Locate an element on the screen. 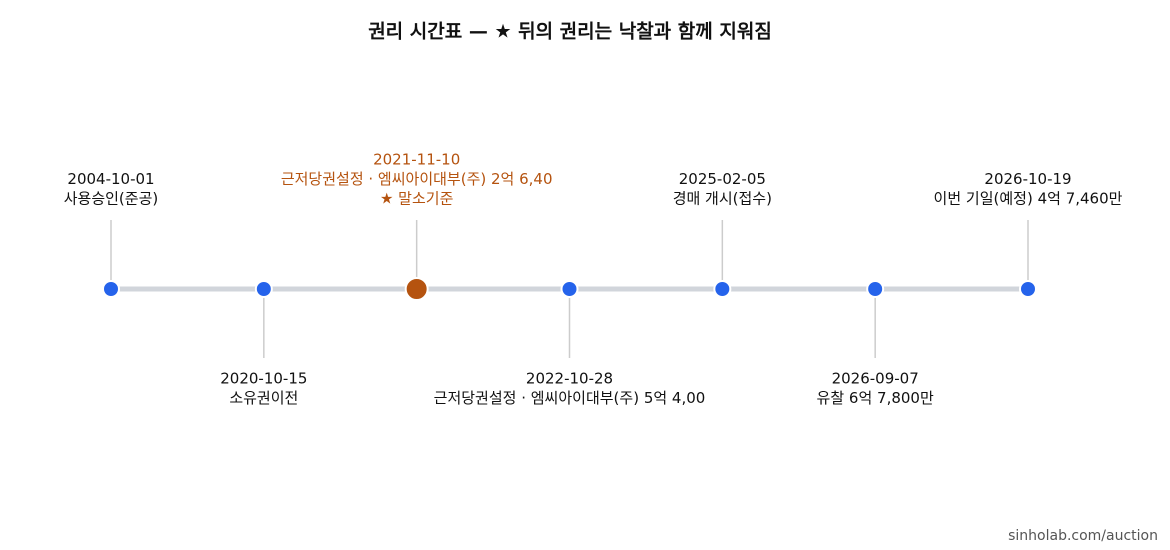 The image size is (1170, 550). event-label: 근저당권설정 · 엠씨아이대부(주) 2억 6,40 is located at coordinates (417, 179).